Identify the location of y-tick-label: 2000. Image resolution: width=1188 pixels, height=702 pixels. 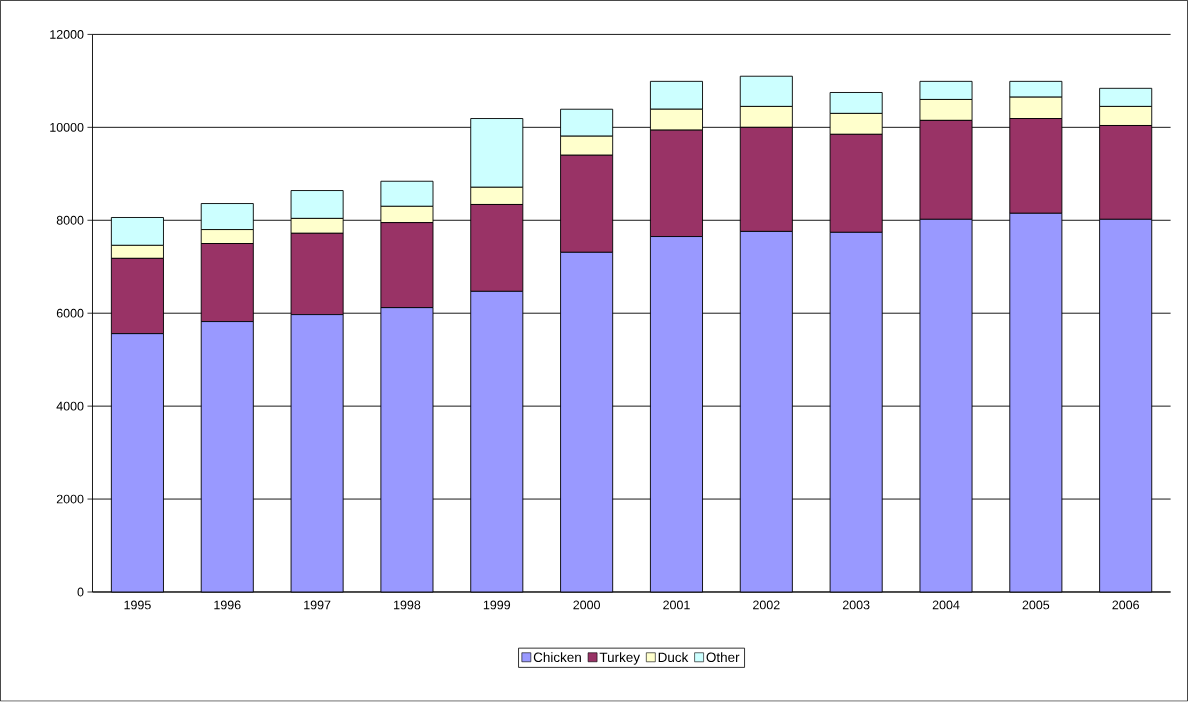
(70, 499).